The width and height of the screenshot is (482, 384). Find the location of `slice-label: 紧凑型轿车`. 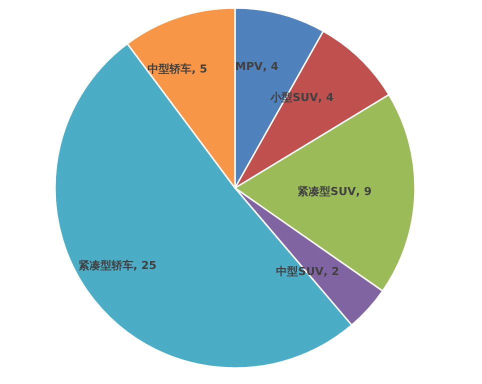

slice-label: 紧凑型轿车 is located at coordinates (106, 265).